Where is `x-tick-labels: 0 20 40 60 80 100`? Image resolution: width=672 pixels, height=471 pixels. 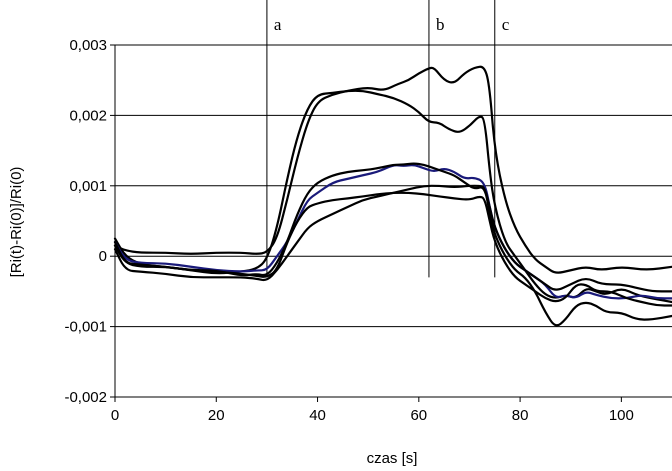
x-tick-labels: 0 20 40 60 80 100 is located at coordinates (372, 410).